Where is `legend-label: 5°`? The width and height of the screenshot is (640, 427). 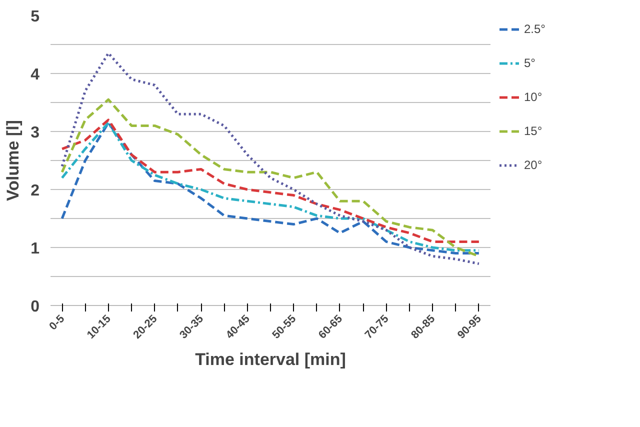 legend-label: 5° is located at coordinates (530, 63).